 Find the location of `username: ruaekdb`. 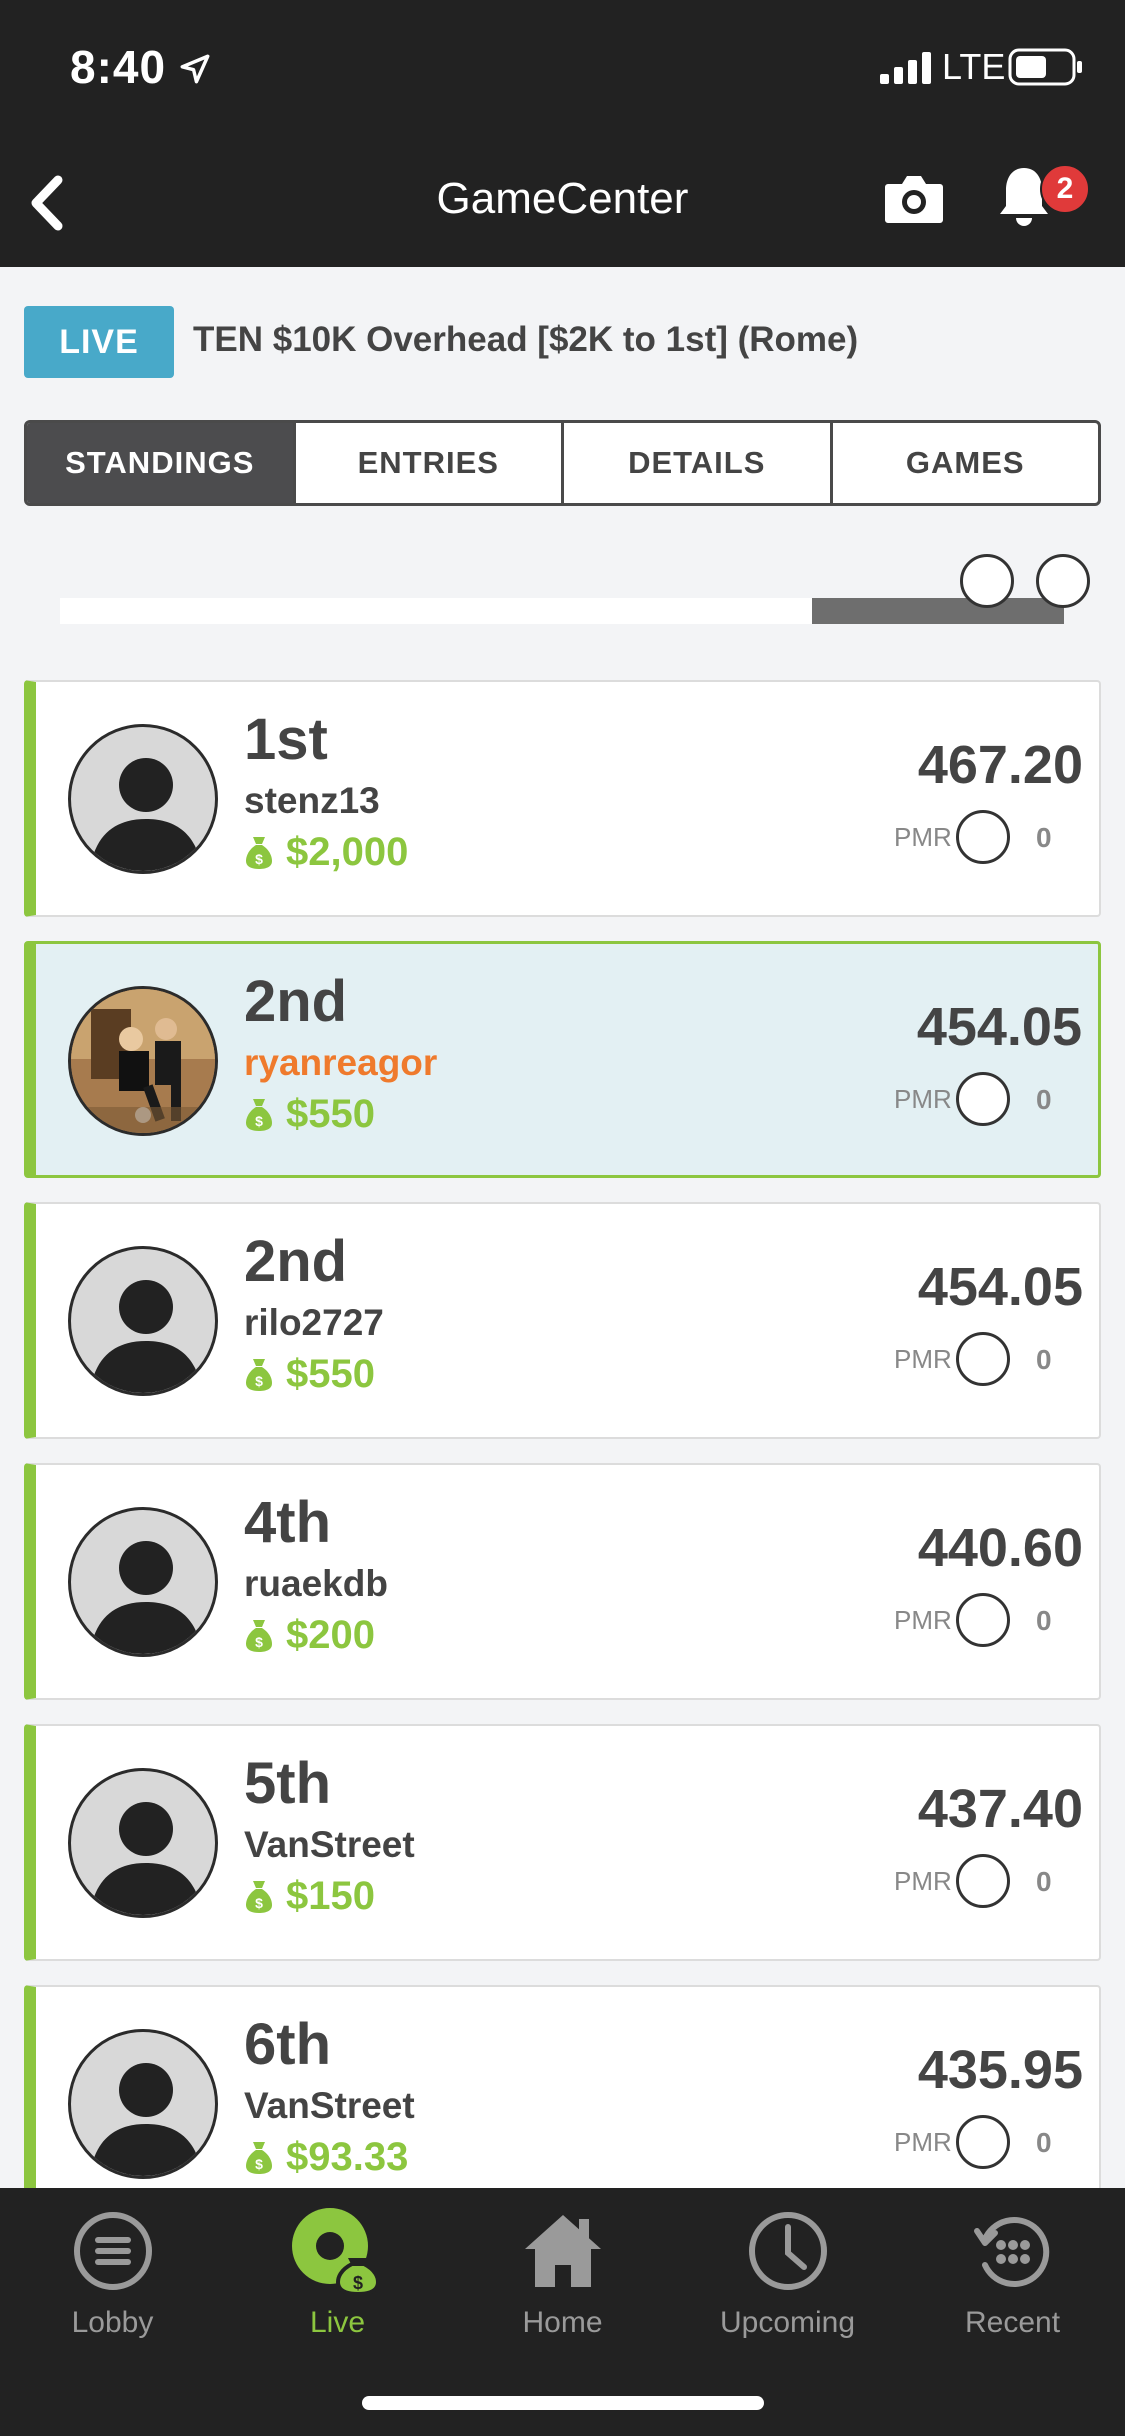

username: ruaekdb is located at coordinates (316, 1583).